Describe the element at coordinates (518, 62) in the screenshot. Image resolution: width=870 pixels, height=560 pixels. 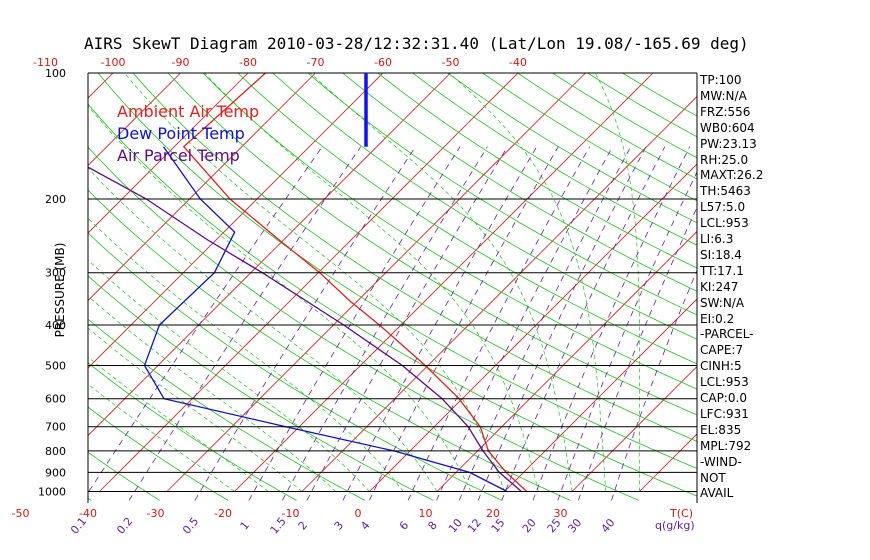
I see `top-temp-tick-label: -40` at that location.